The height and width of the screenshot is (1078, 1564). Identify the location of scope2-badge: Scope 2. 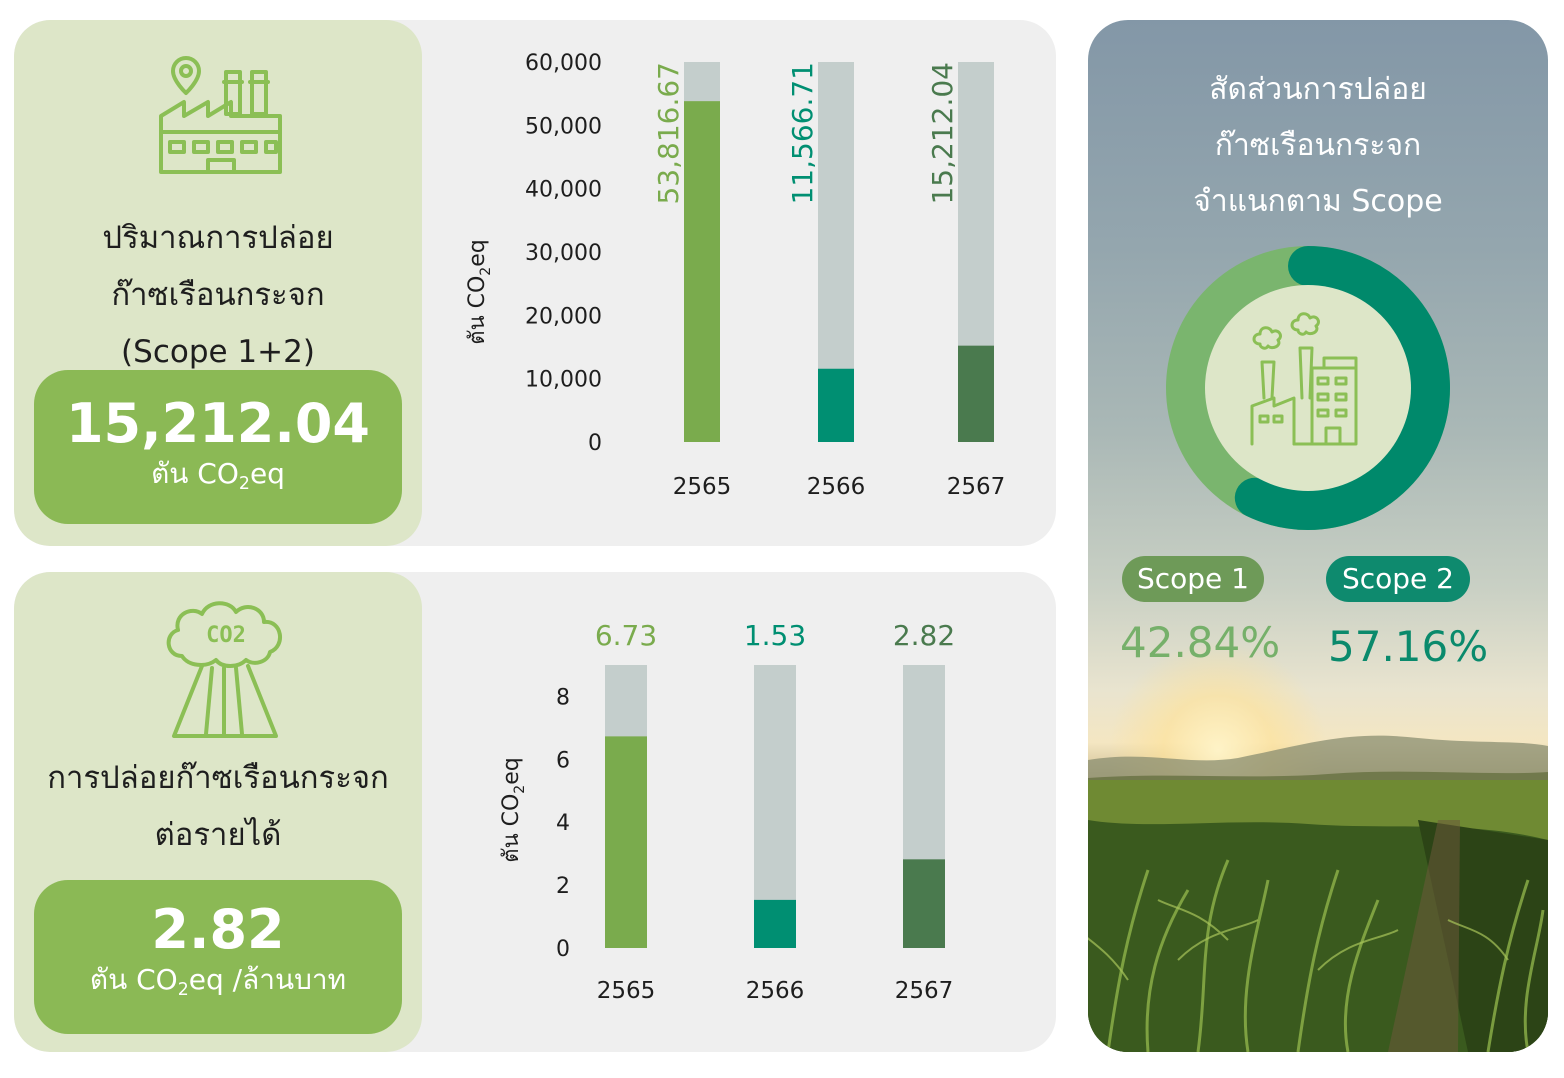
(1398, 579).